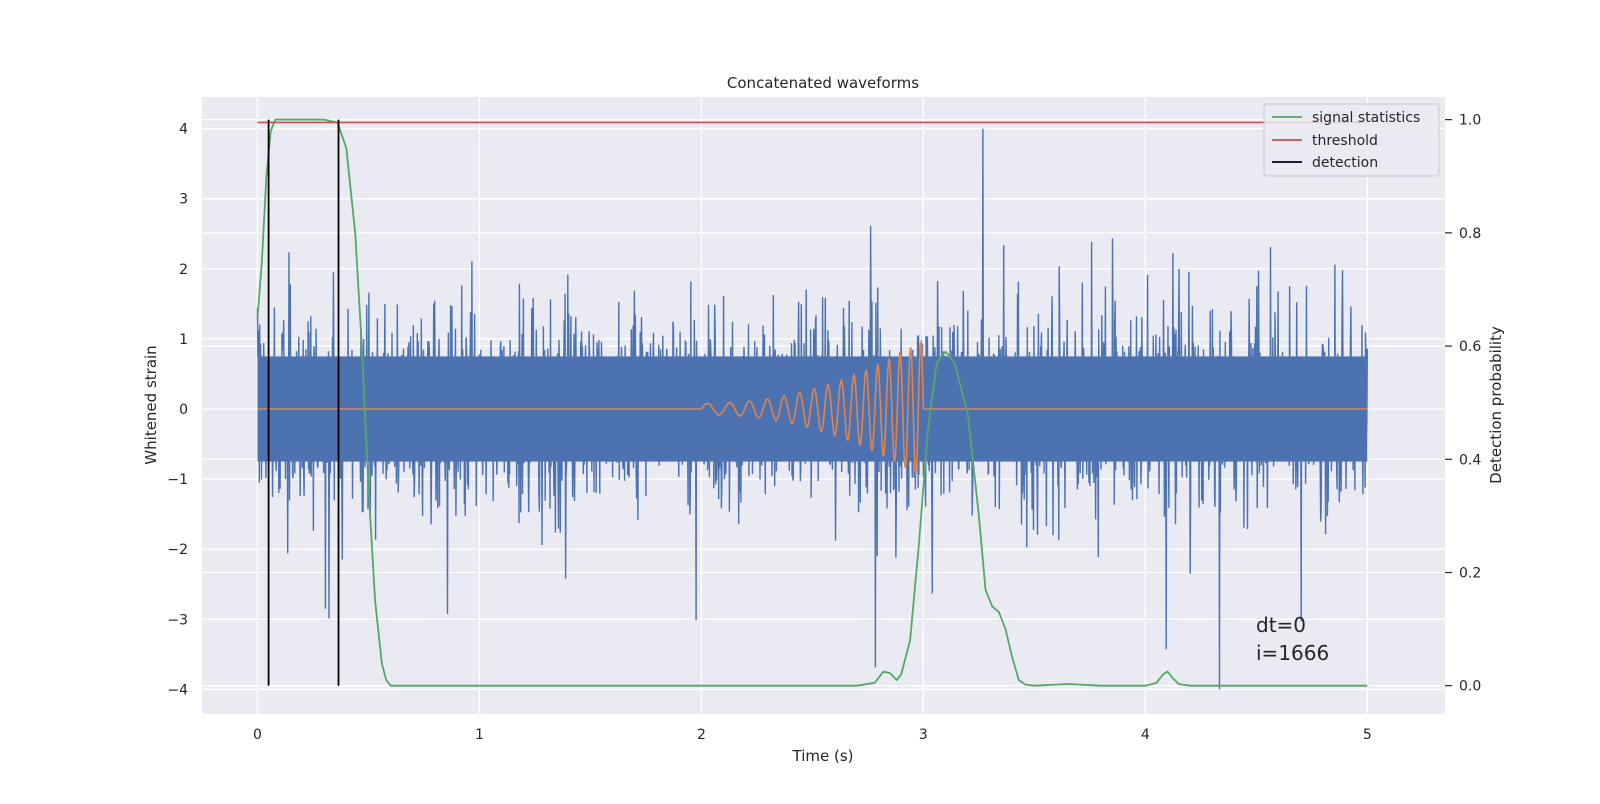 The height and width of the screenshot is (804, 1600). Describe the element at coordinates (1470, 460) in the screenshot. I see `y-right-tick-label: 0.4` at that location.